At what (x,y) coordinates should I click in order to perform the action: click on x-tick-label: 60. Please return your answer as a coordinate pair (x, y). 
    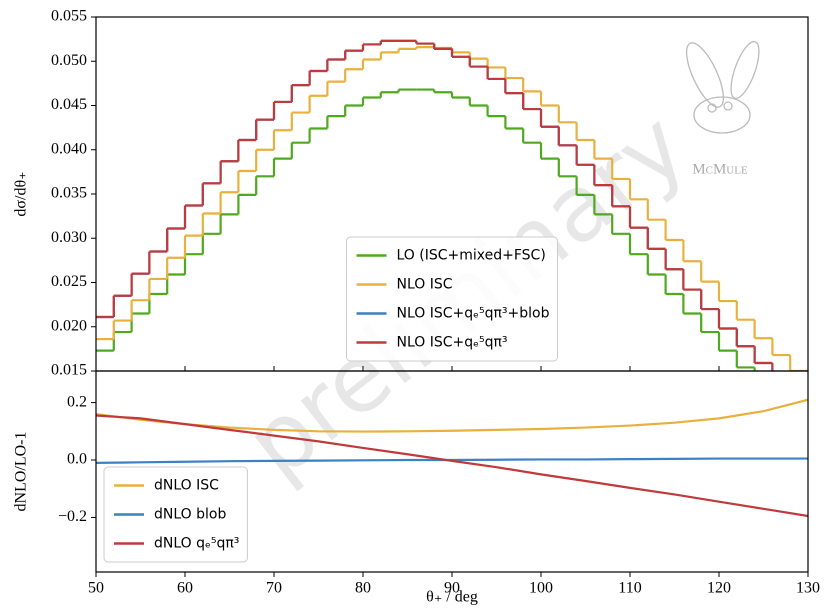
    Looking at the image, I should click on (185, 588).